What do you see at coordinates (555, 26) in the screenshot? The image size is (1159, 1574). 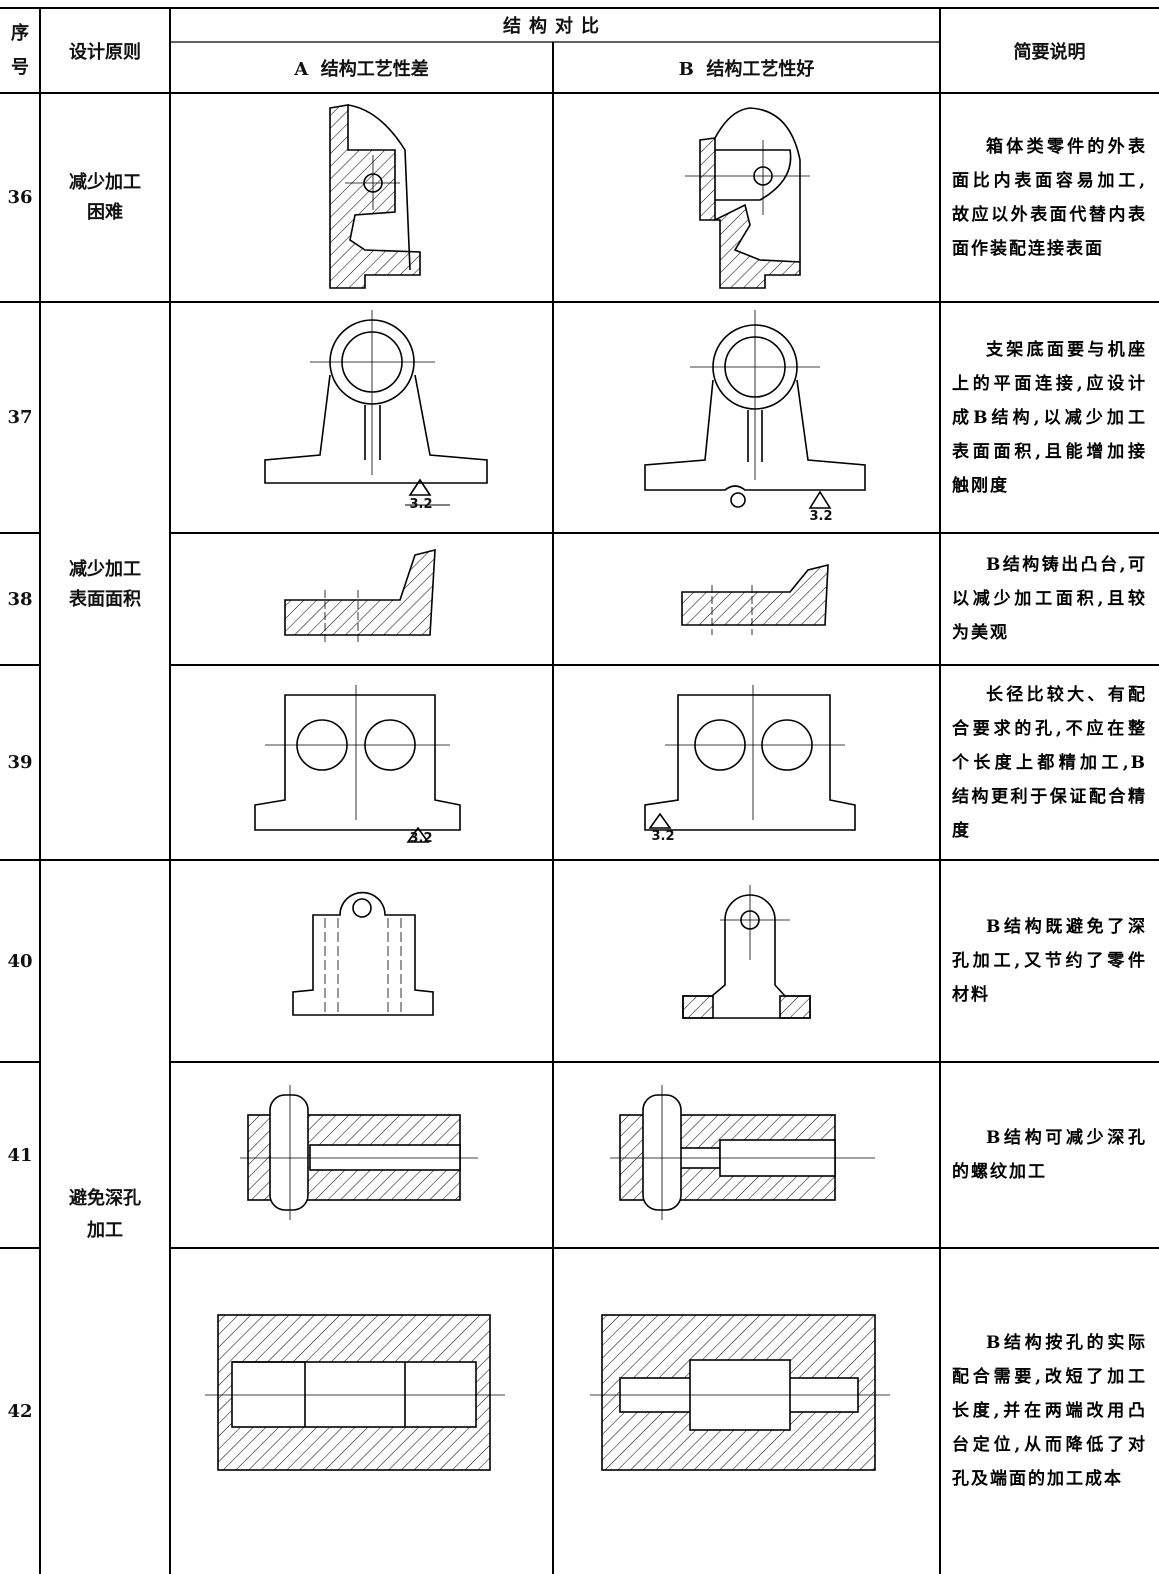 I see `header-comparison: 结构对比` at bounding box center [555, 26].